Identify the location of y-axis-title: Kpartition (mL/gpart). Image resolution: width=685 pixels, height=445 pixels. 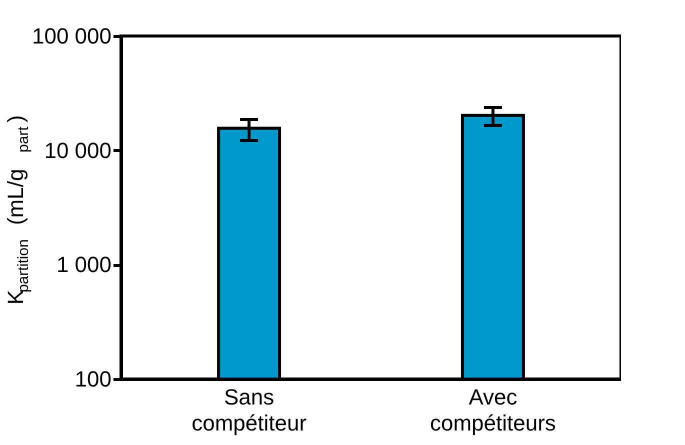
(17, 210).